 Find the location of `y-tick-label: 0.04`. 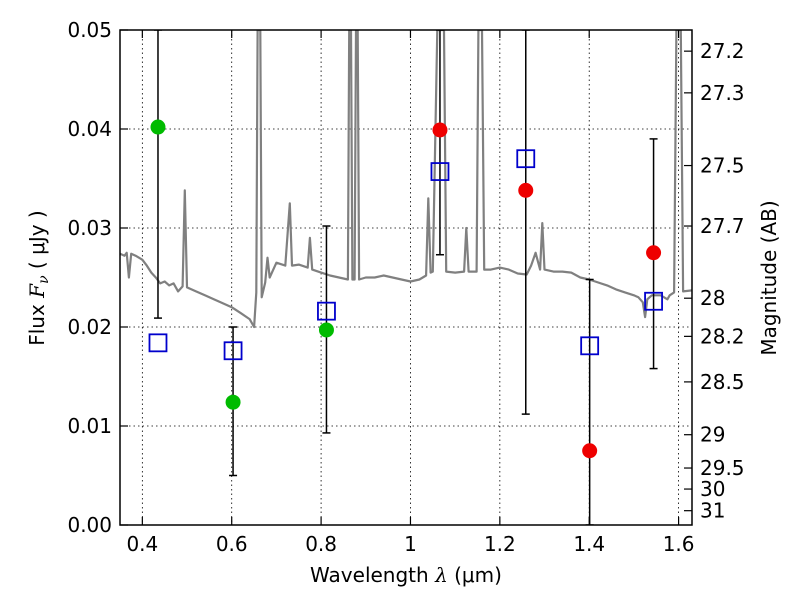

y-tick-label: 0.04 is located at coordinates (89, 129).